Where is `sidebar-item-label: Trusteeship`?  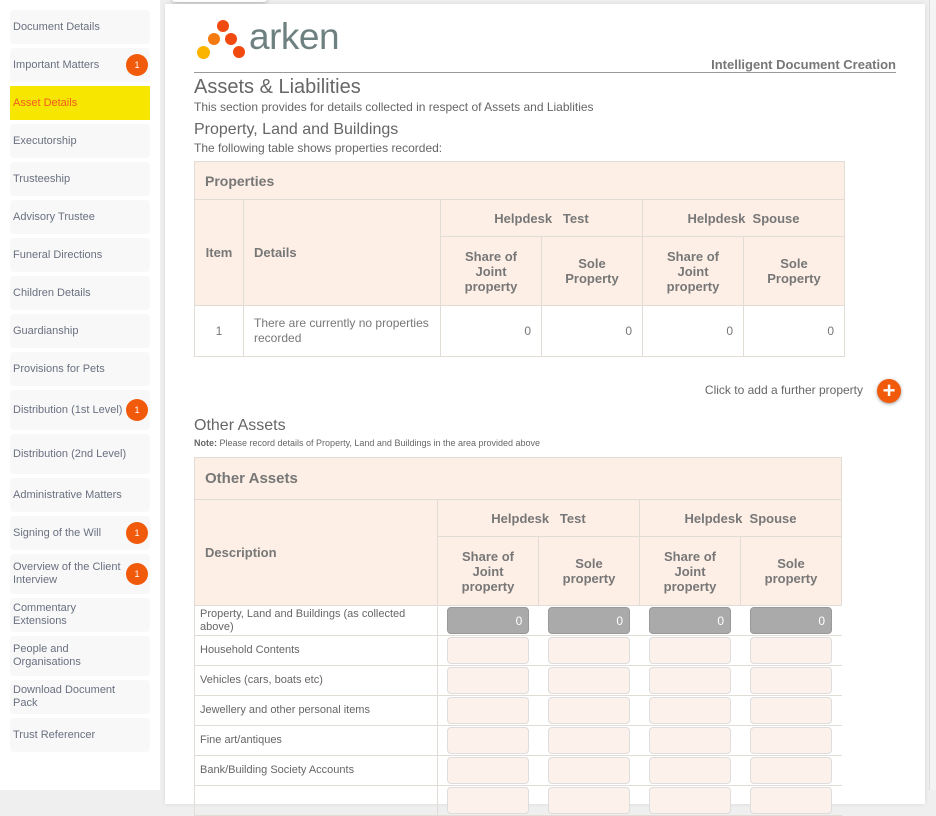
sidebar-item-label: Trusteeship is located at coordinates (42, 178).